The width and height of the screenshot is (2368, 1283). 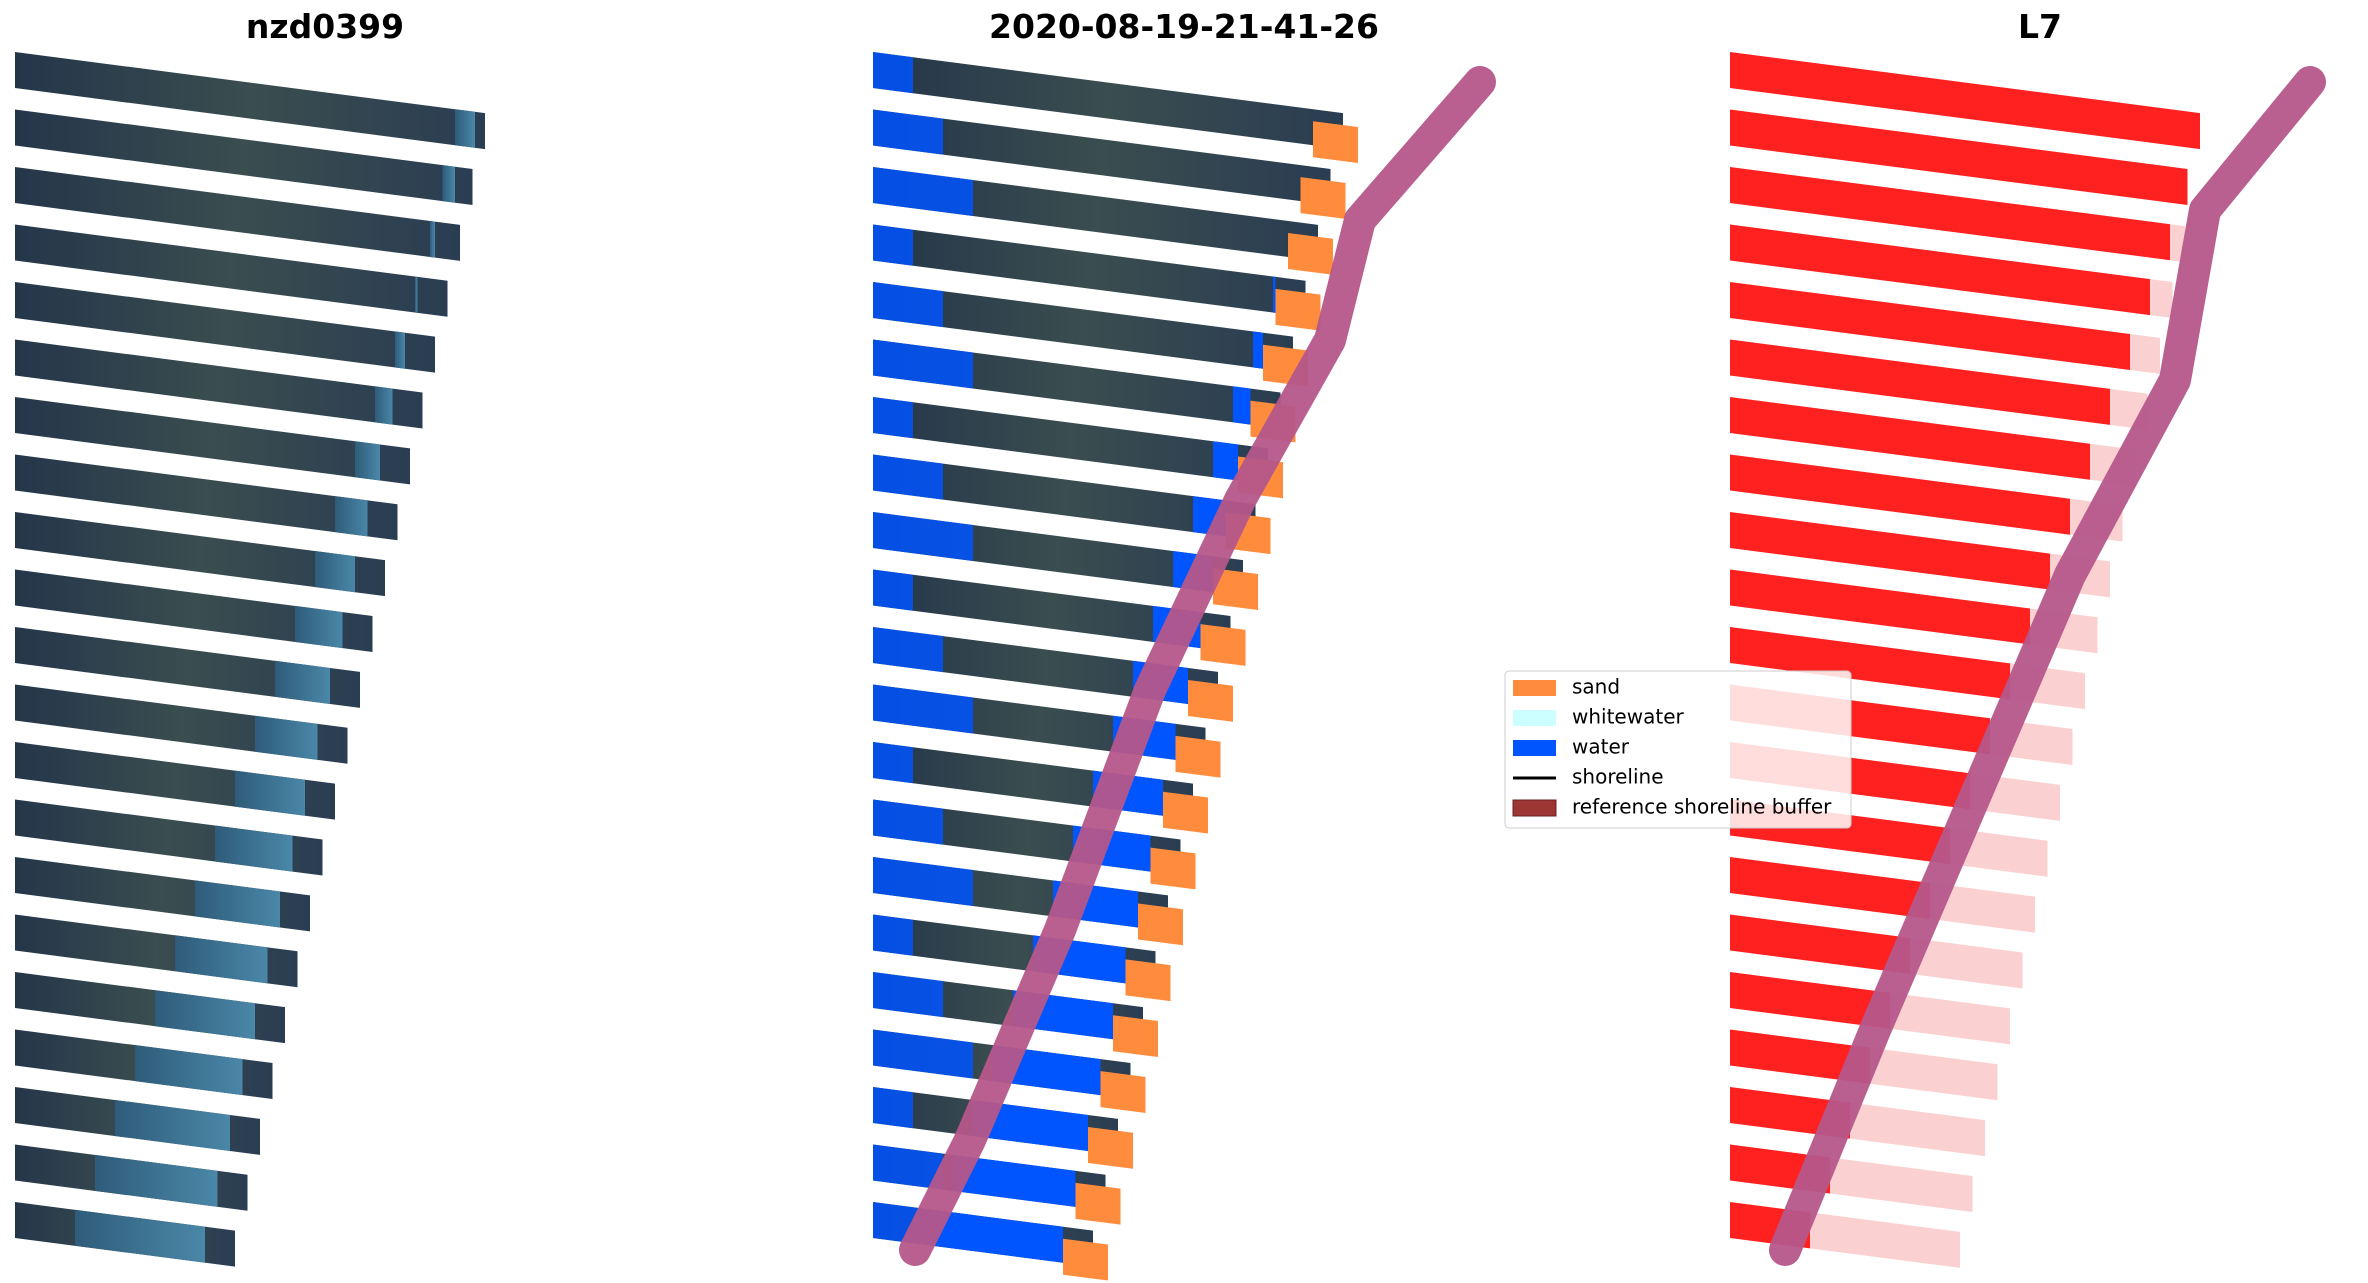 I want to click on panel-title: L7, so click(x=2040, y=26).